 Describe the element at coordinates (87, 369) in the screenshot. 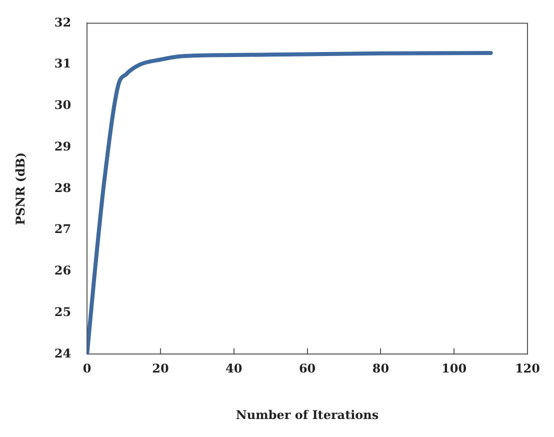

I see `x-tick-label: 0` at that location.